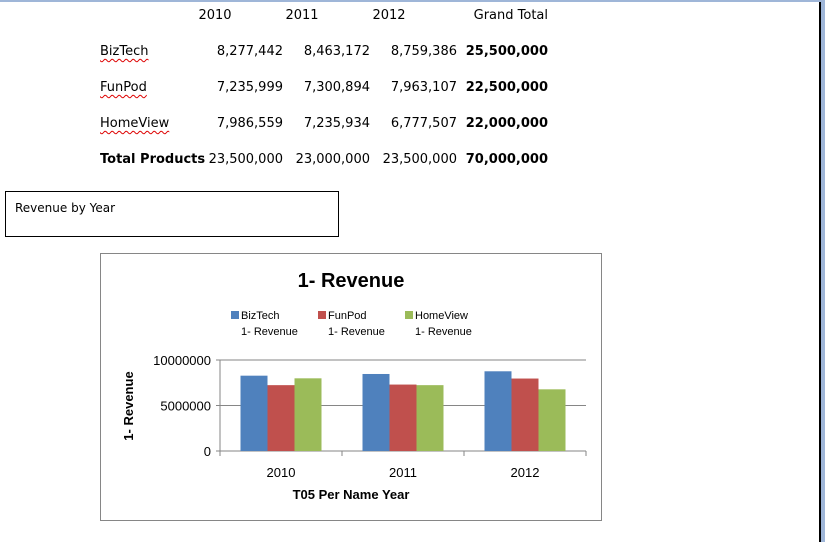 This screenshot has height=542, width=825. Describe the element at coordinates (510, 15) in the screenshot. I see `column-header: Grand Total` at that location.